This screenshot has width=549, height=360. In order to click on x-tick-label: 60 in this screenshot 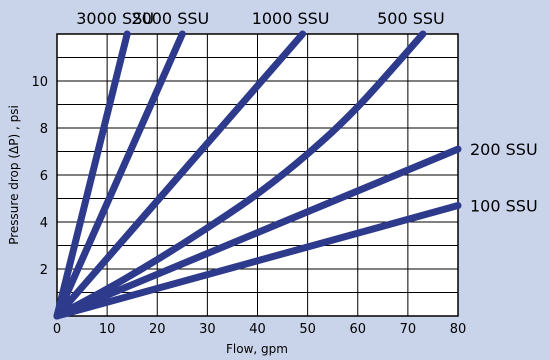, I will do `click(357, 329)`.